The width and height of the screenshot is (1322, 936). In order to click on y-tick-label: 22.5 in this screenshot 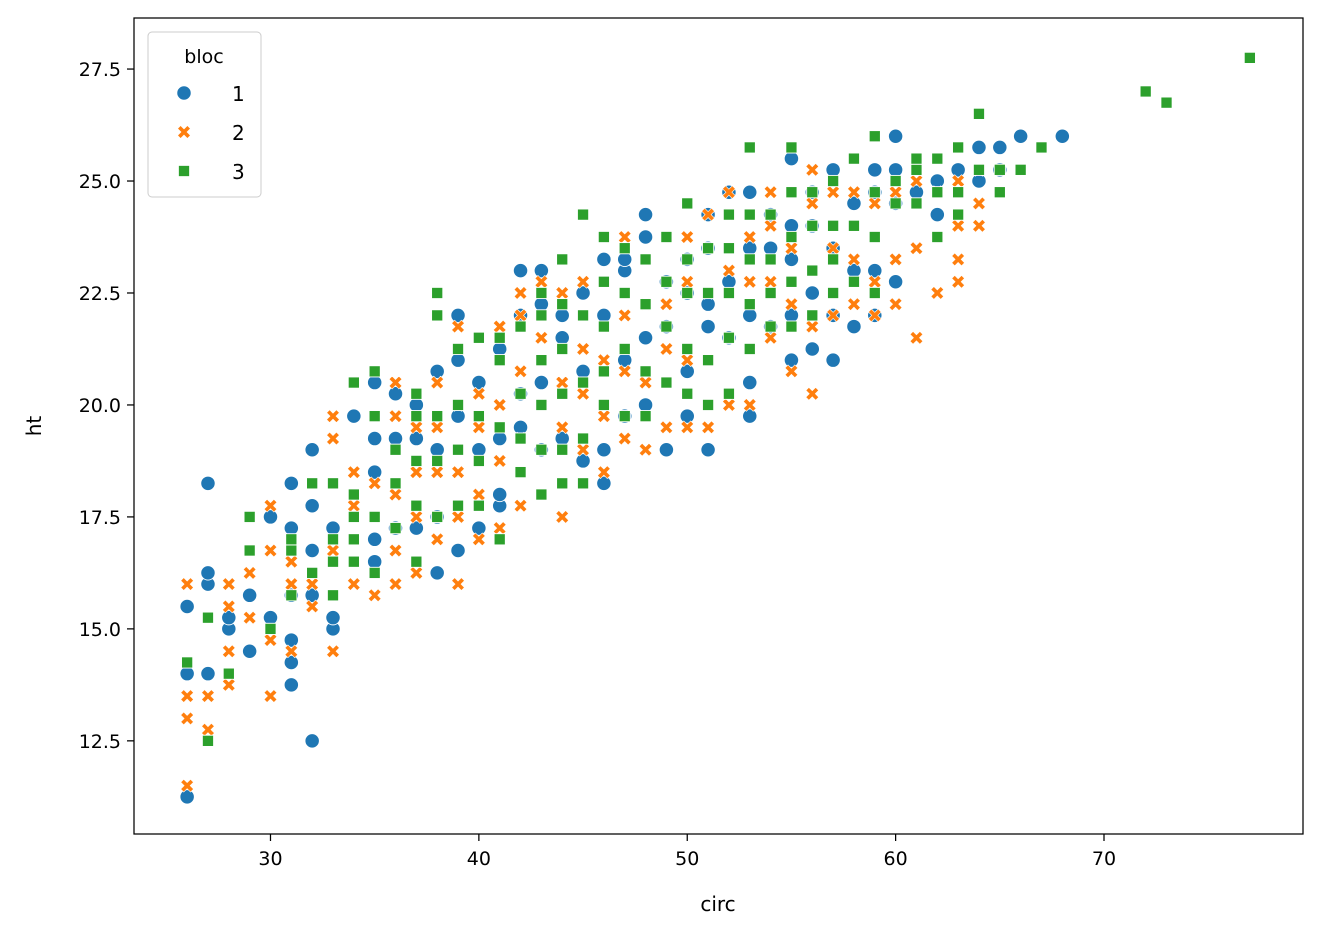, I will do `click(100, 294)`.